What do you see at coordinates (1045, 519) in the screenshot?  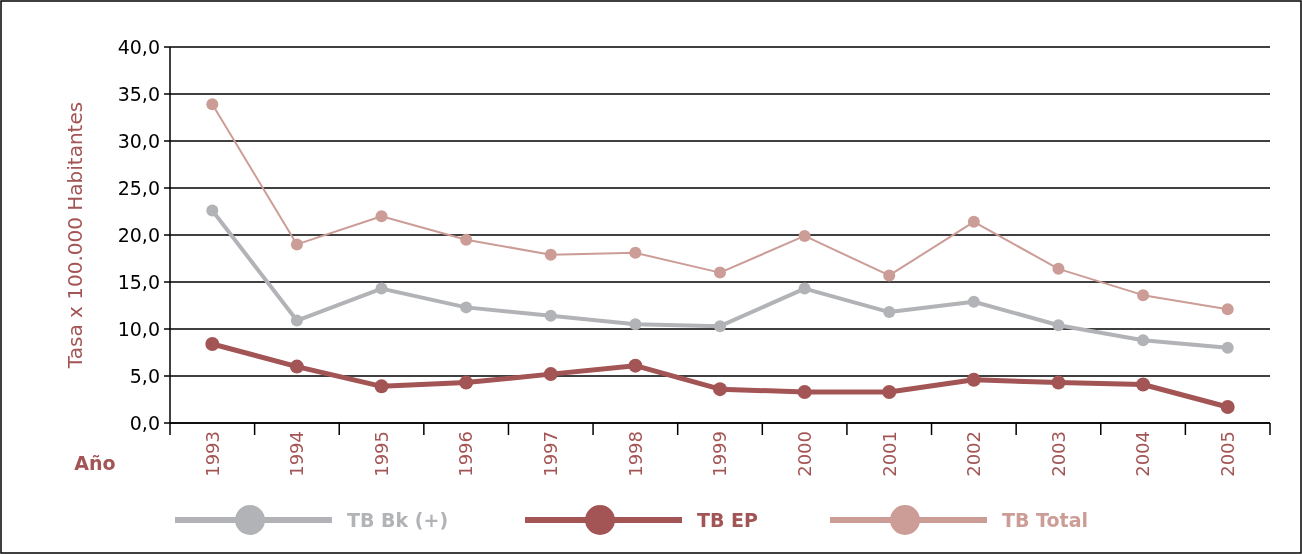 I see `text: TB Total` at bounding box center [1045, 519].